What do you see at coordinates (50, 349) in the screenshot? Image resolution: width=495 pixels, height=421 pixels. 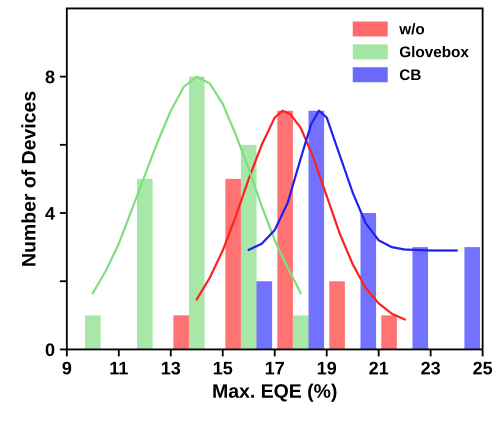 I see `y-tick-label: 0` at bounding box center [50, 349].